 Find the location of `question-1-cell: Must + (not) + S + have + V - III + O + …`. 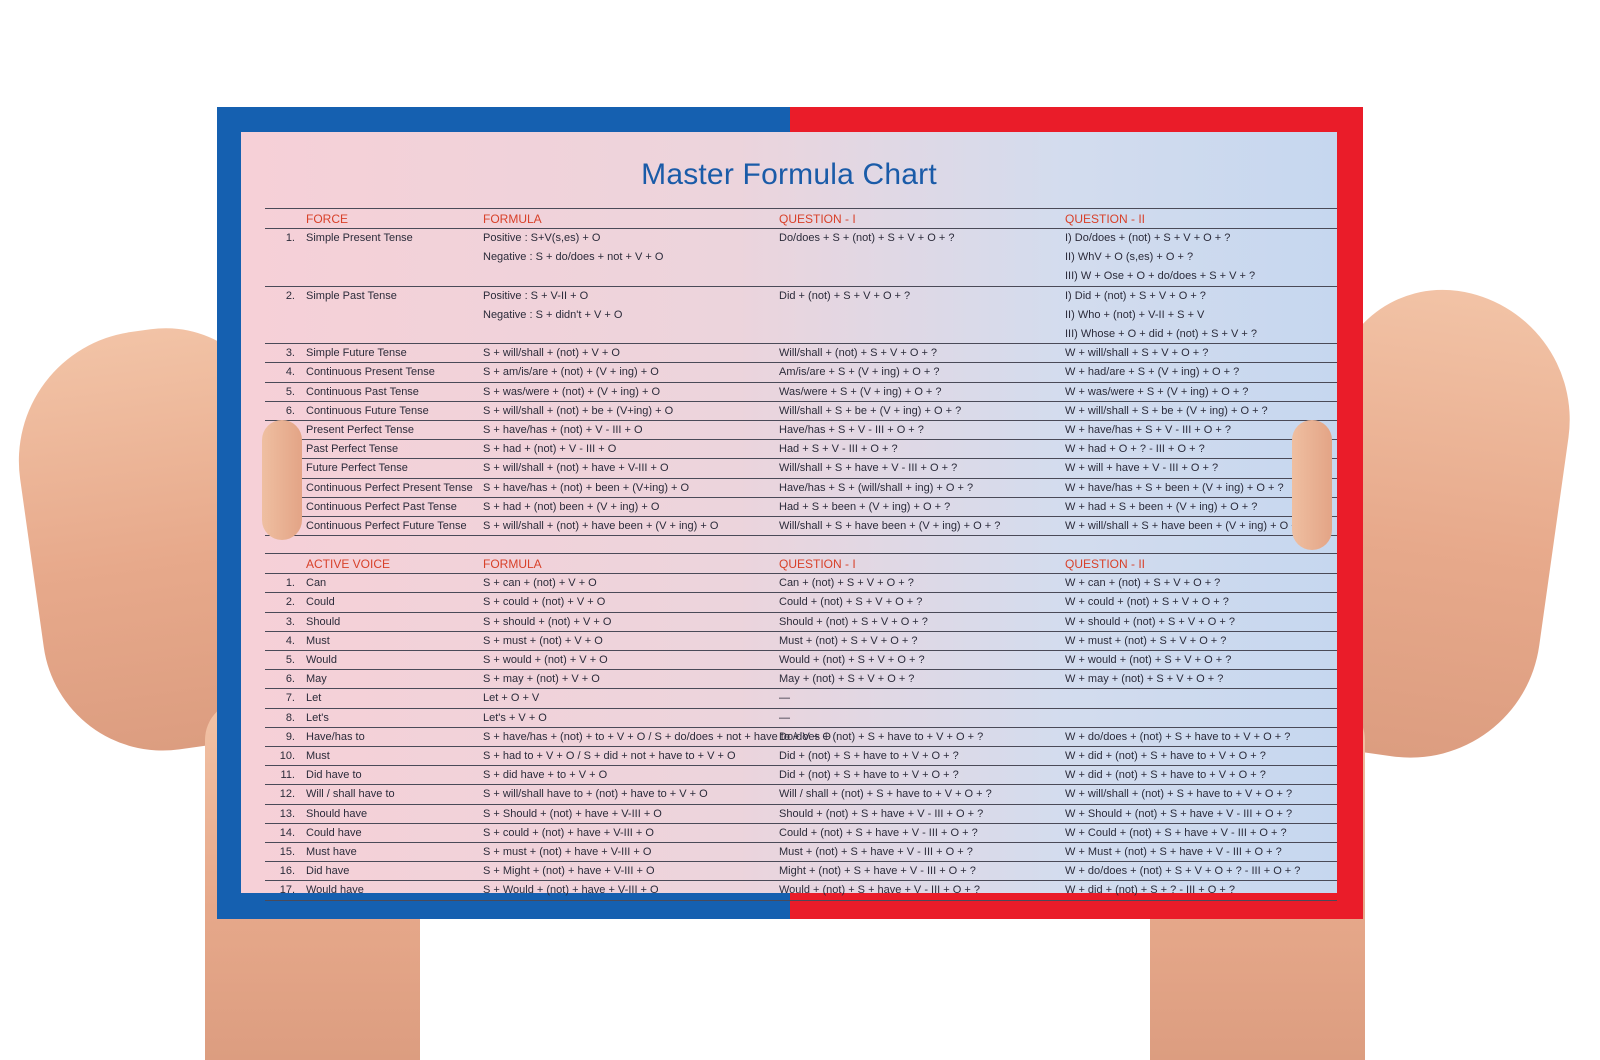

question-1-cell: Must + (not) + S + have + V - III + O + … is located at coordinates (876, 852).